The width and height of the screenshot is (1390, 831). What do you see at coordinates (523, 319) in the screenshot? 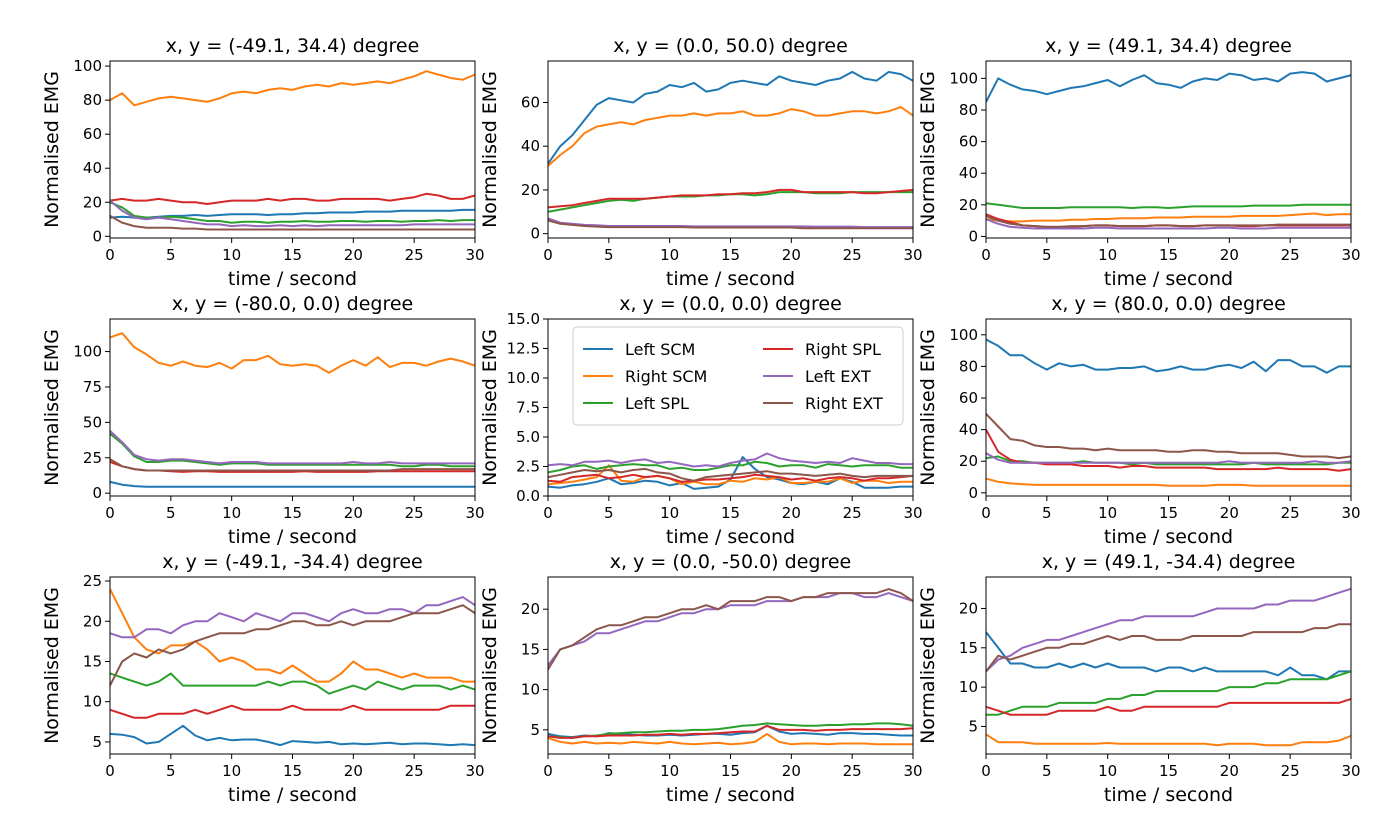
I see `y-tick-label: 15.0` at bounding box center [523, 319].